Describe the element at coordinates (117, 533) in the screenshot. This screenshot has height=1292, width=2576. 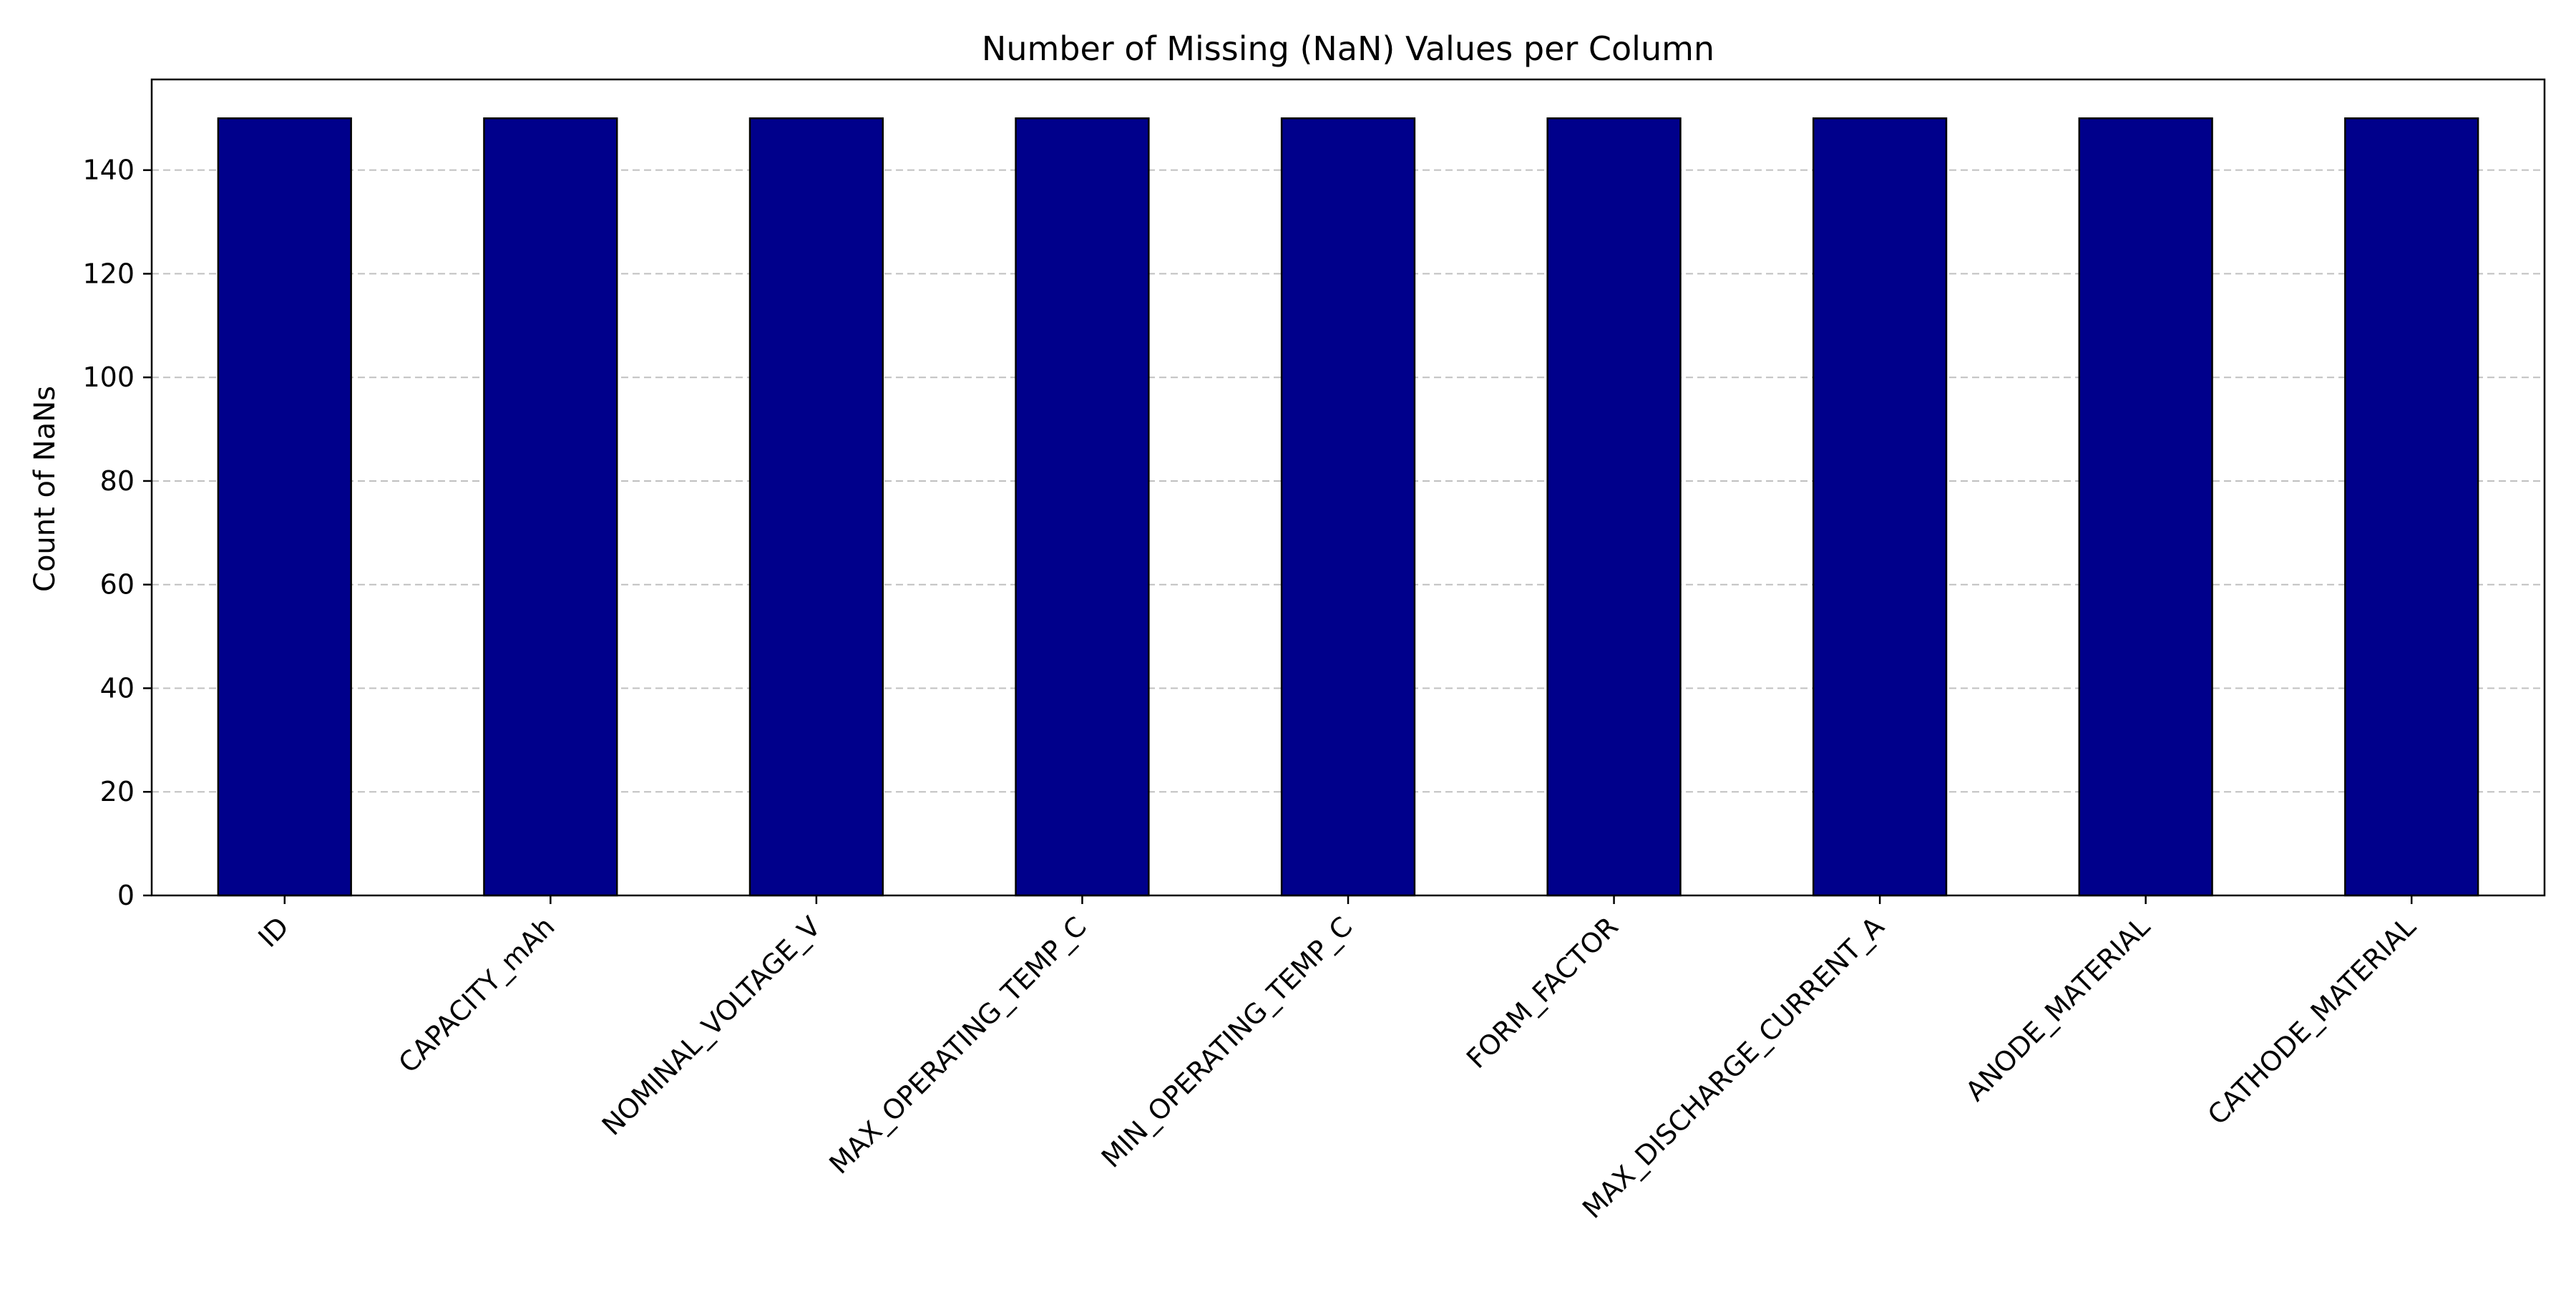
I see `y-axis-ticks: 0 20 40 60 80 100 120 140` at that location.